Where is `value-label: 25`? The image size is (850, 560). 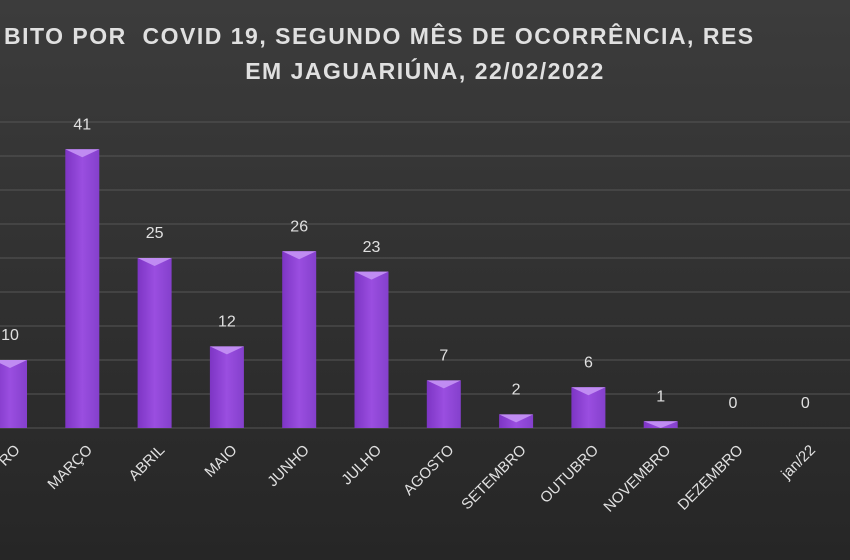
value-label: 25 is located at coordinates (155, 233).